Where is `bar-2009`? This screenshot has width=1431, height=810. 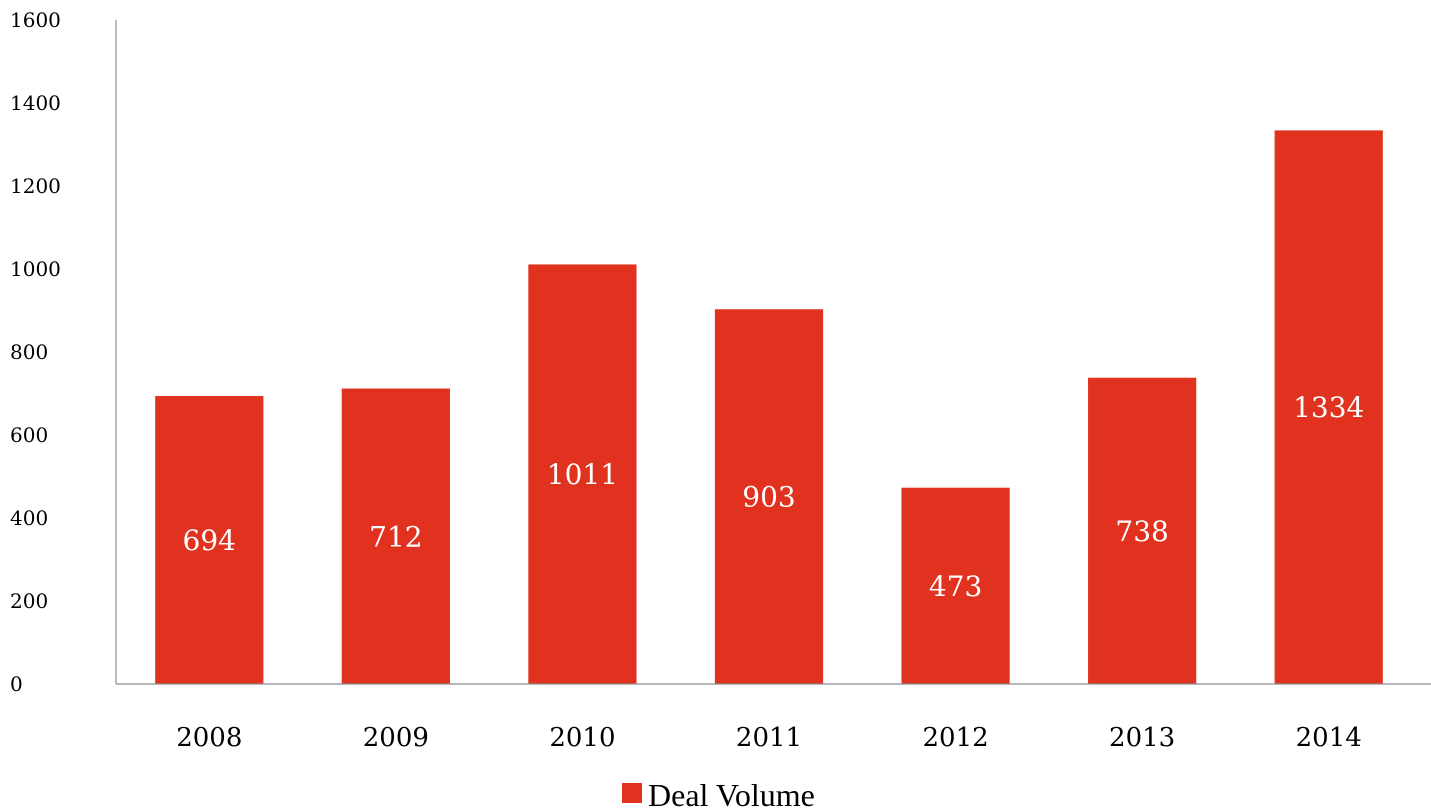 bar-2009 is located at coordinates (395, 536).